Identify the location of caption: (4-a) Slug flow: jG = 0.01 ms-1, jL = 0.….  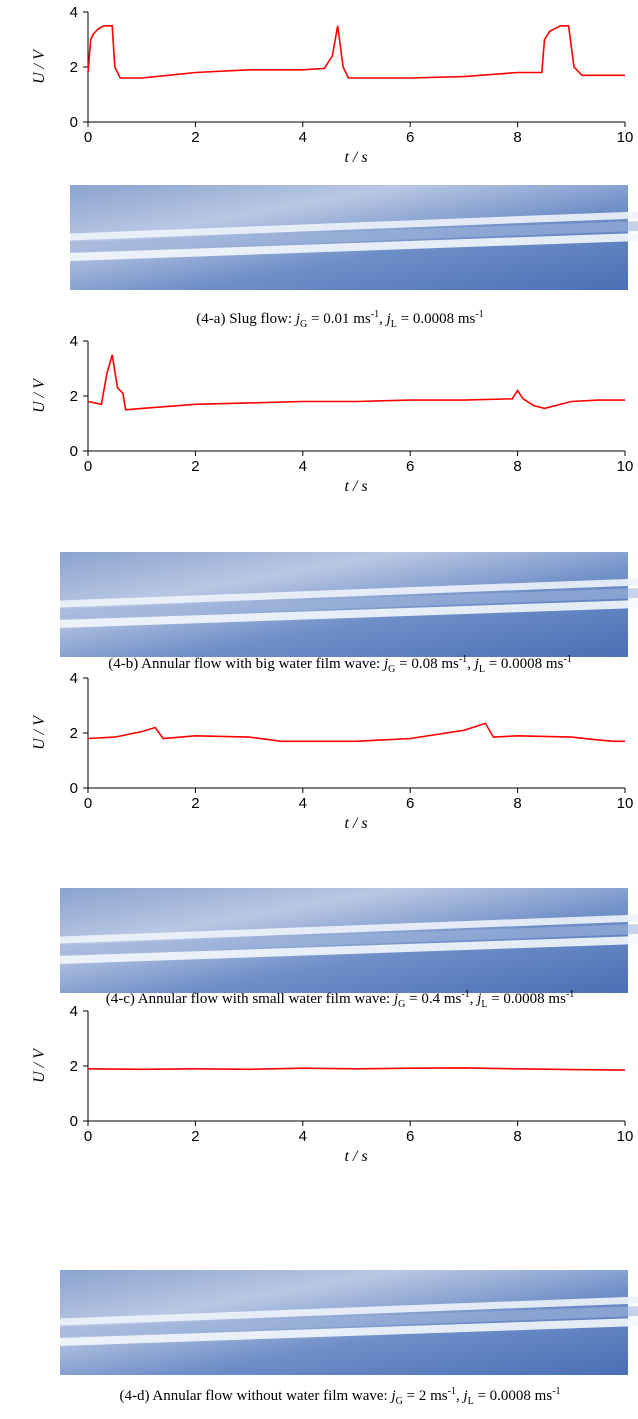
(339, 319).